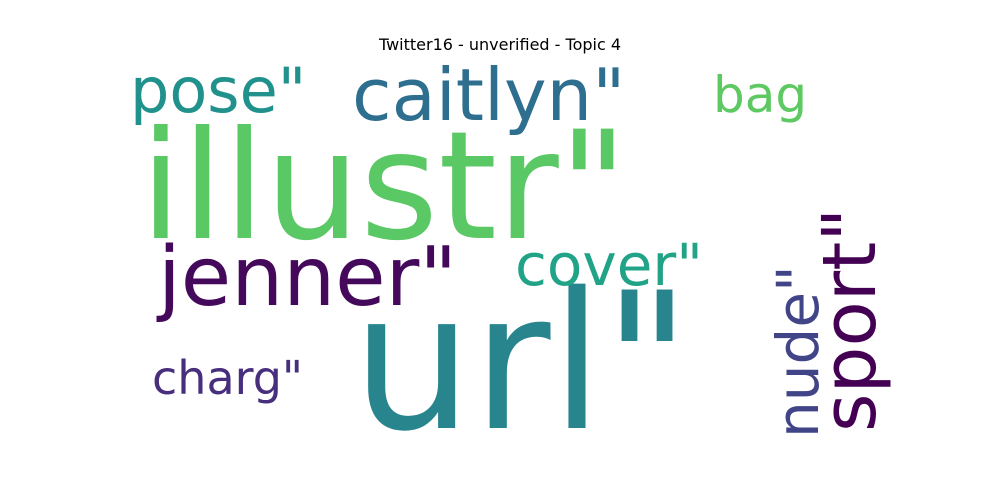 The height and width of the screenshot is (500, 1000). What do you see at coordinates (798, 351) in the screenshot?
I see `word-nude: nude"` at bounding box center [798, 351].